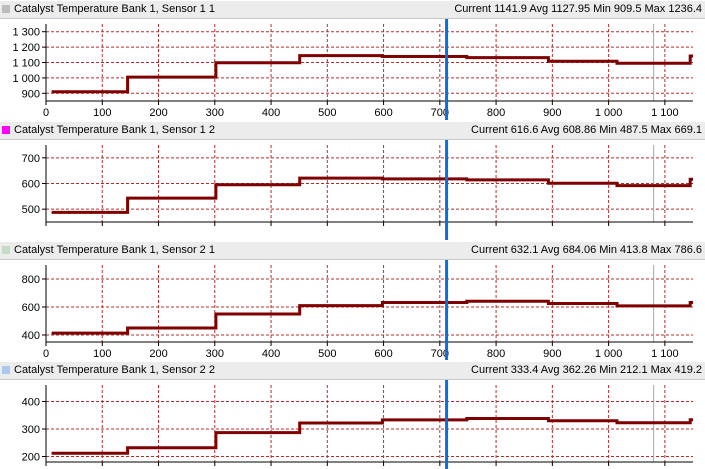 This screenshot has width=705, height=469. I want to click on y-tick-label: 900, so click(31, 94).